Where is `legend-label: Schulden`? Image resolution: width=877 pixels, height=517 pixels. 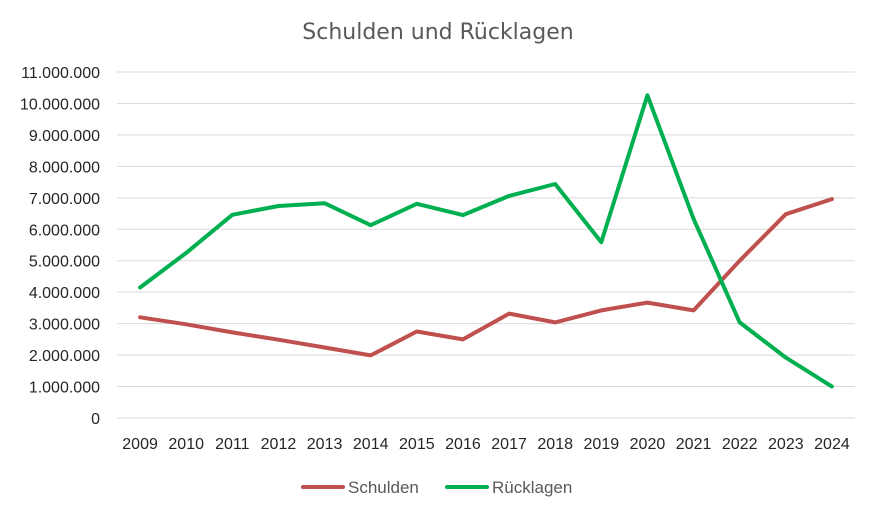 legend-label: Schulden is located at coordinates (383, 487).